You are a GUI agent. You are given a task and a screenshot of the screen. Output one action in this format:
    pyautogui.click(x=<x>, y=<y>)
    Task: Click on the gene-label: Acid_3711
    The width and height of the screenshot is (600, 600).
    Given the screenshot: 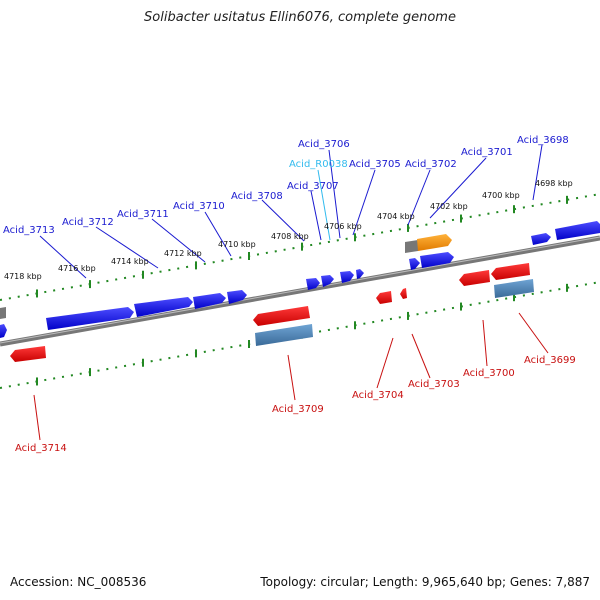 What is the action you would take?
    pyautogui.click(x=143, y=214)
    